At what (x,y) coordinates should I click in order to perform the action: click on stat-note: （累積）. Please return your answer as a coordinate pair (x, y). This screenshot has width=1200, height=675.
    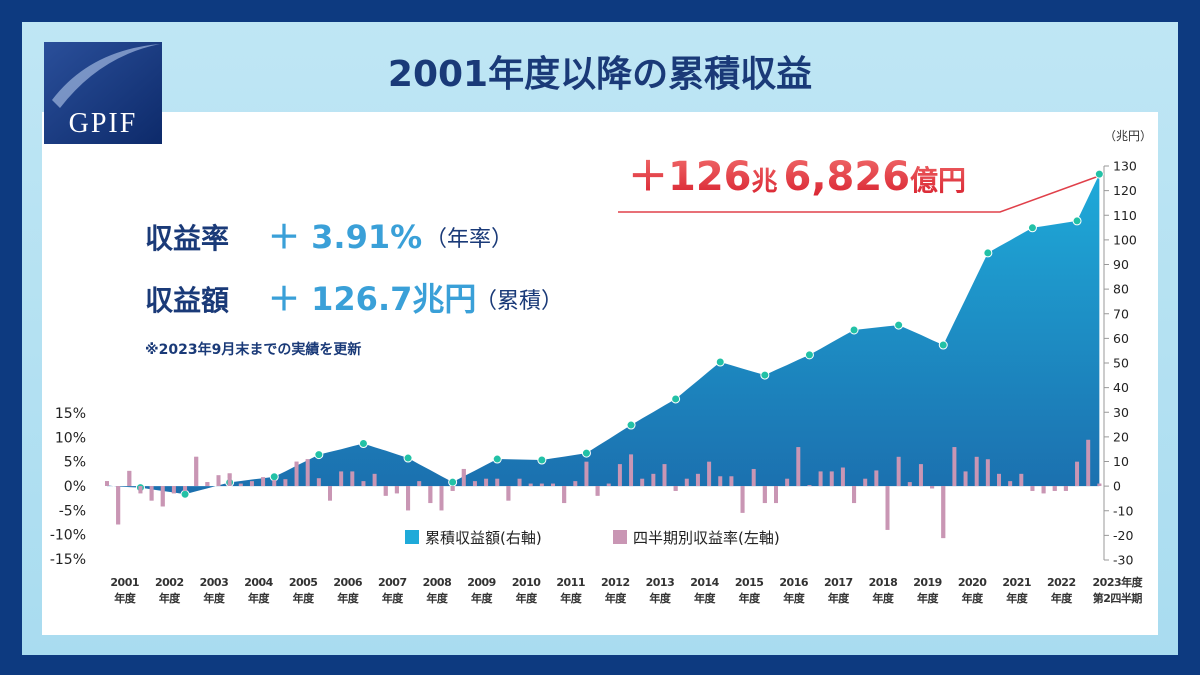
    Looking at the image, I should click on (519, 301).